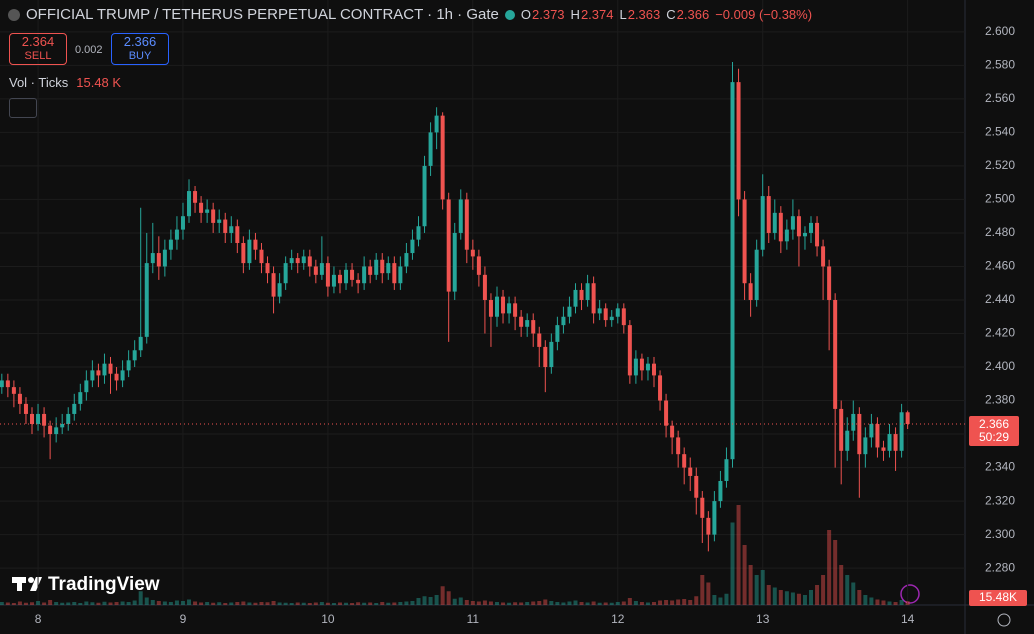  I want to click on ohlc-value: 2.366, so click(693, 14).